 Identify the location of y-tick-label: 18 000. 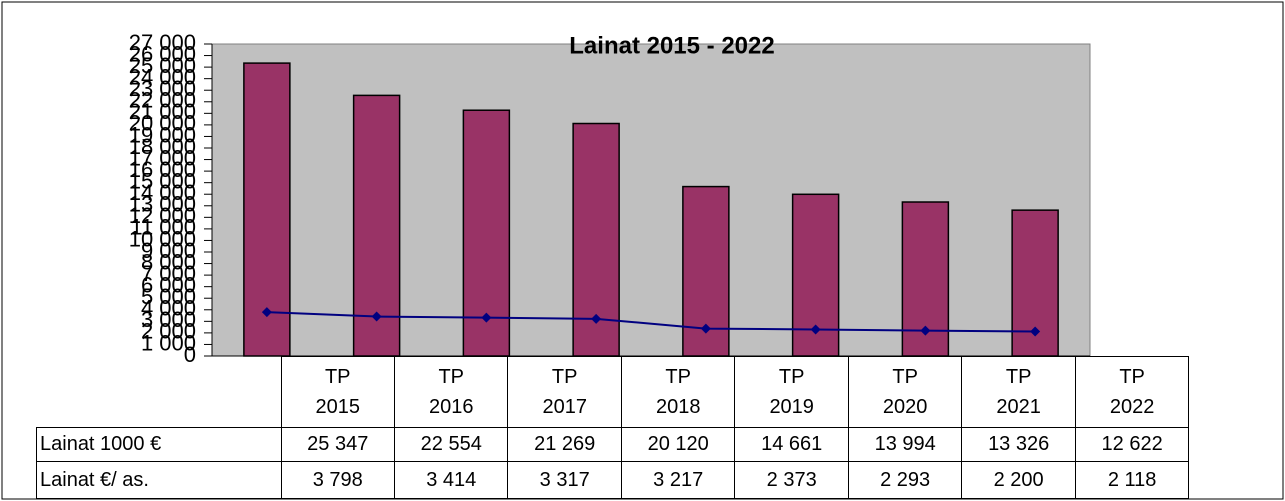
(162, 146).